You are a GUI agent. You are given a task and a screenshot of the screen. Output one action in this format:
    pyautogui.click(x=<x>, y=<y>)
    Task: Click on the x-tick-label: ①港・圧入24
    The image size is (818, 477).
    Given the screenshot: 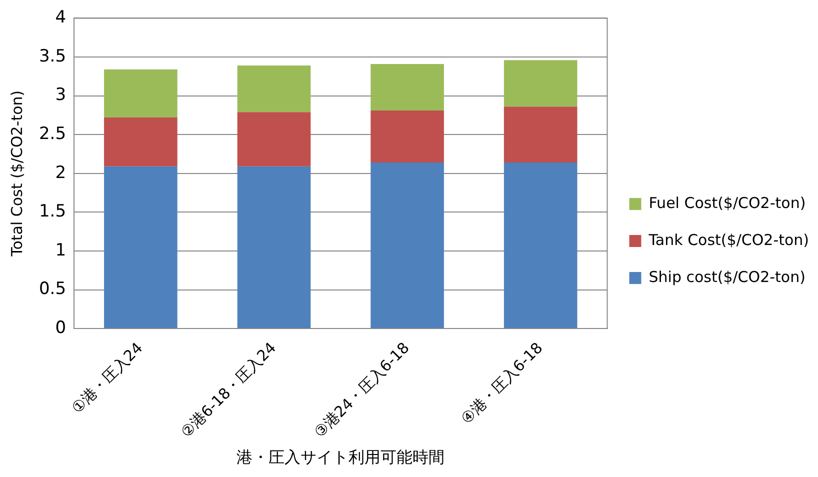 What is the action you would take?
    pyautogui.click(x=107, y=377)
    